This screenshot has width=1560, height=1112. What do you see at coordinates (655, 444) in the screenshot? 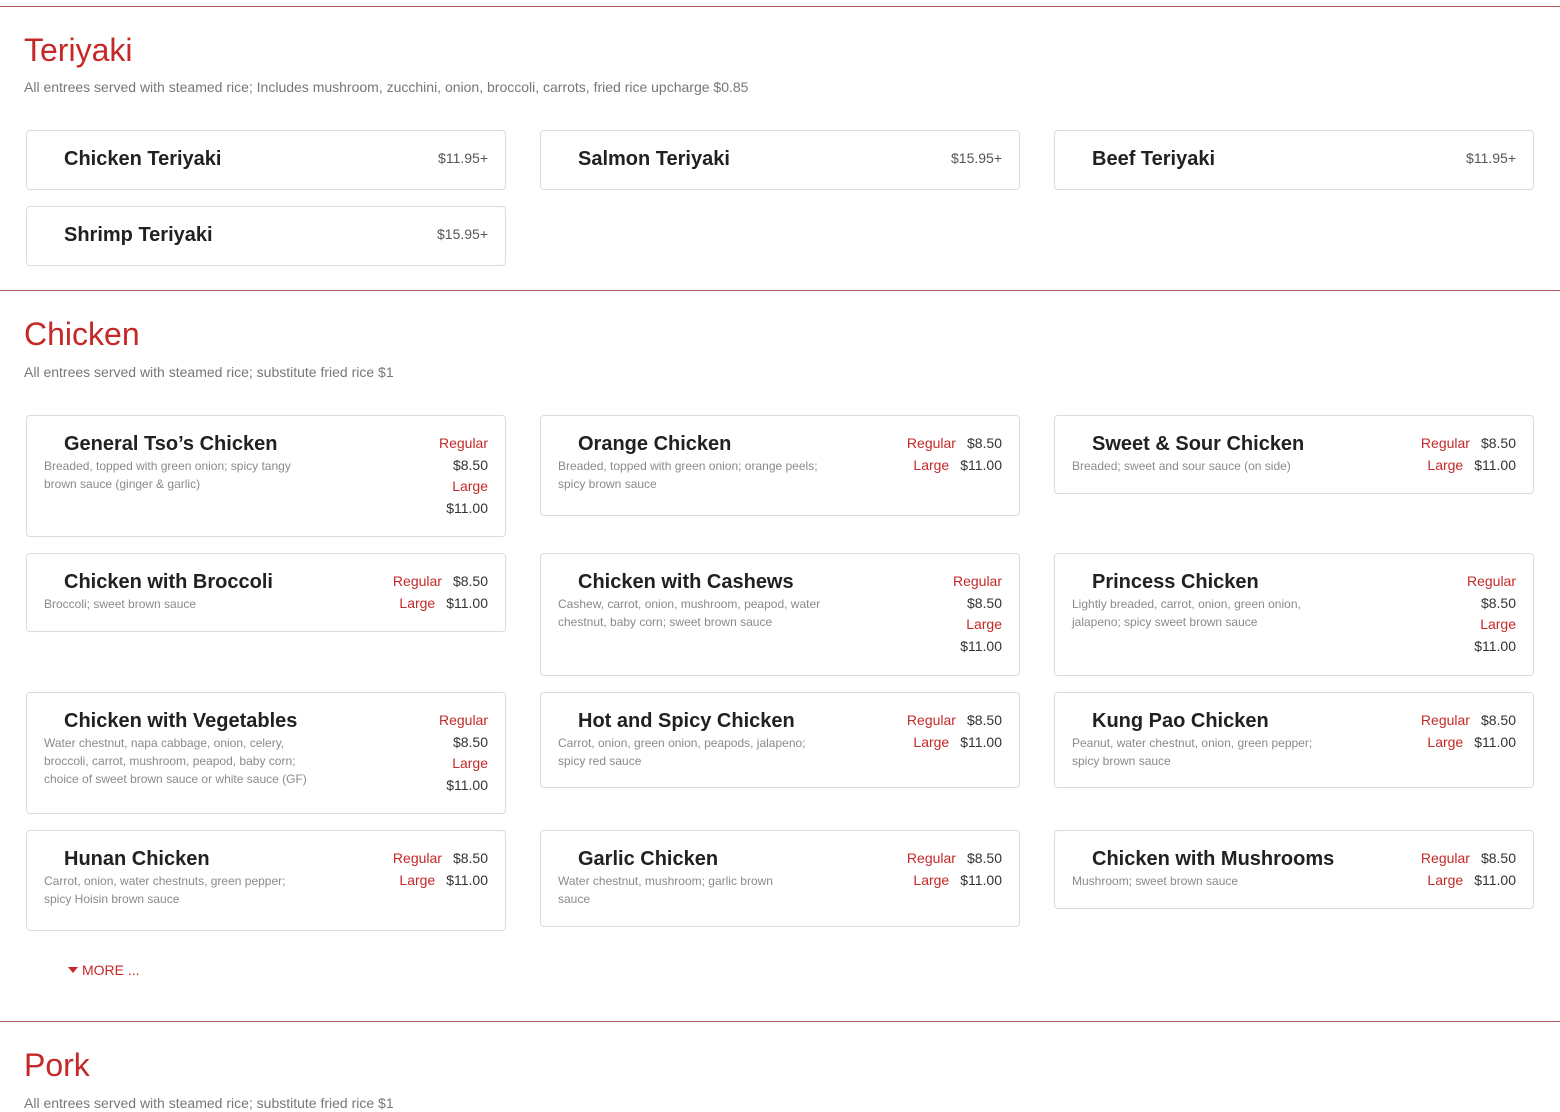
I see `item-name: Orange Chicken` at bounding box center [655, 444].